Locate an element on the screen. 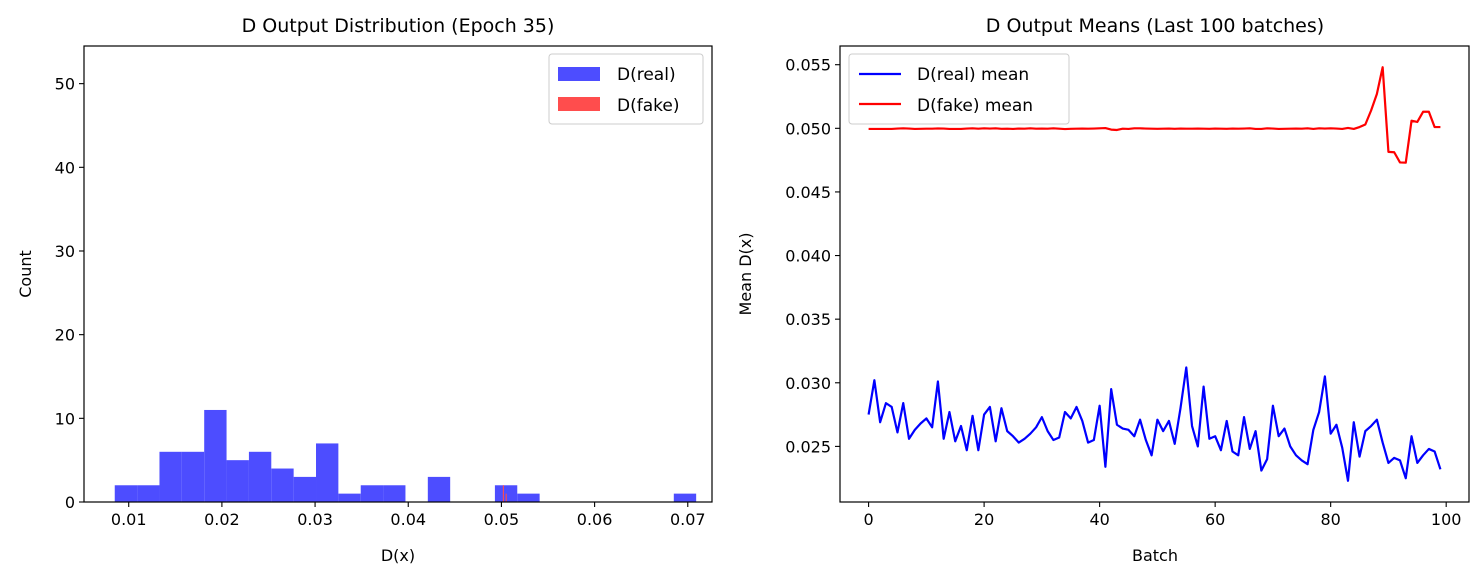  histogram-y-axis-label: Count is located at coordinates (25, 274).